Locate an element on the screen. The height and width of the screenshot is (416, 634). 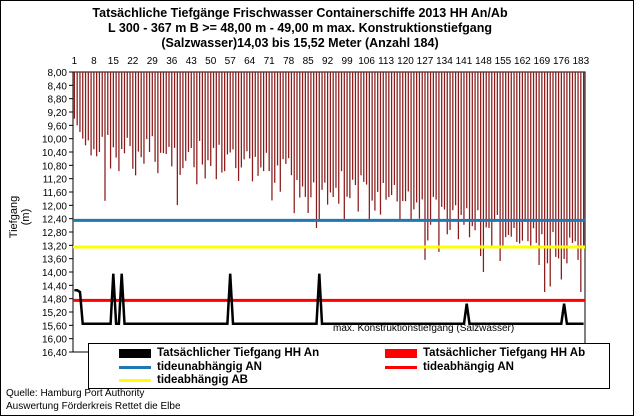
series-line-an is located at coordinates (329, 299).